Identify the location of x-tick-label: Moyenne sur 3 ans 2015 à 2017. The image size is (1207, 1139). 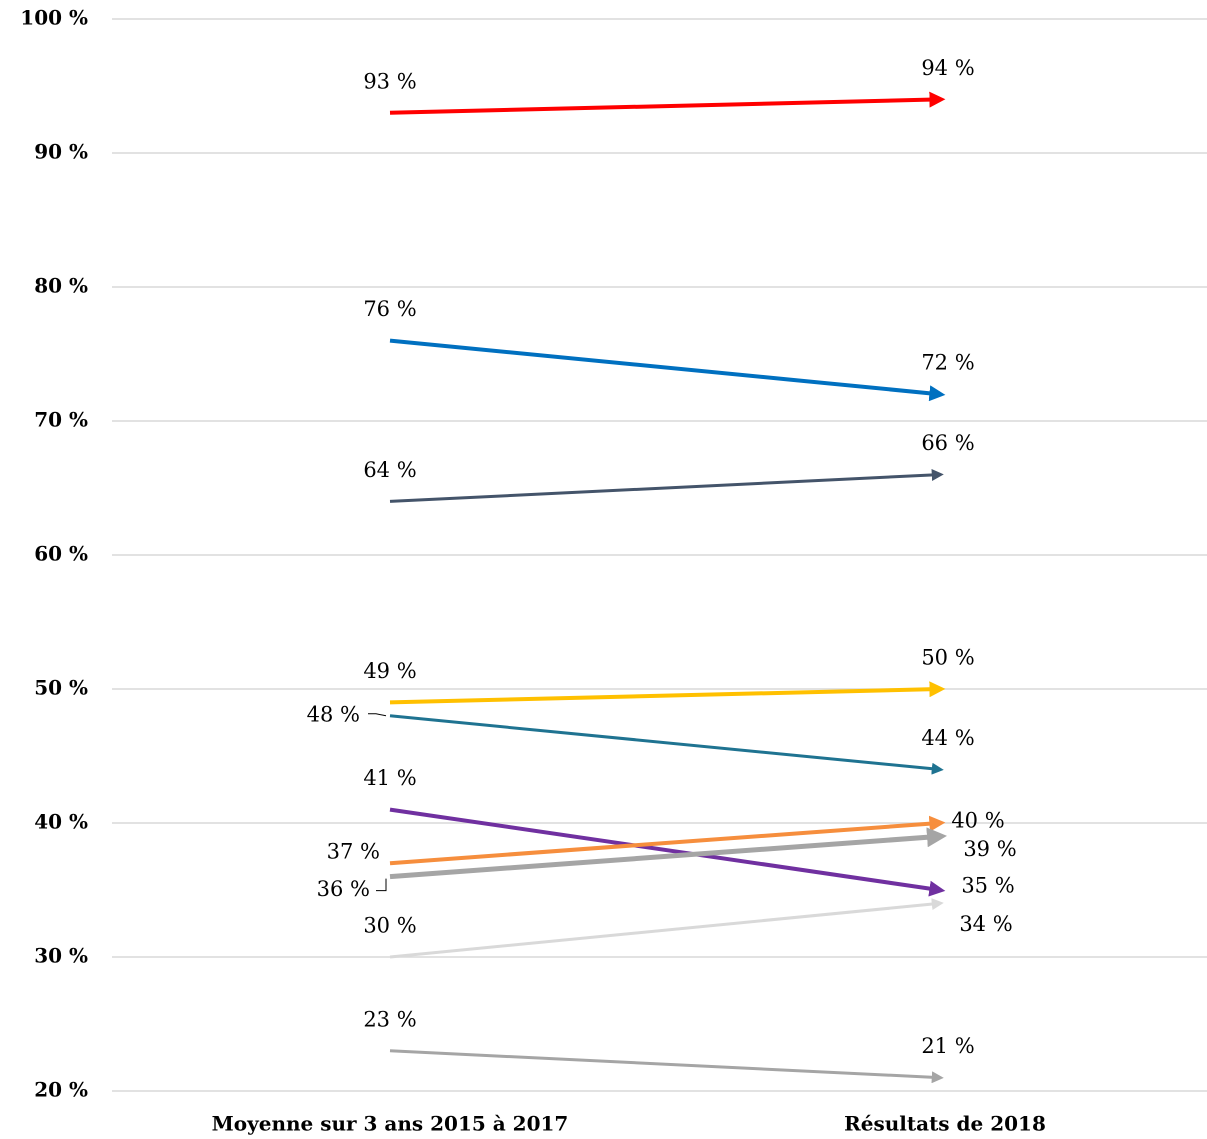
(390, 1124).